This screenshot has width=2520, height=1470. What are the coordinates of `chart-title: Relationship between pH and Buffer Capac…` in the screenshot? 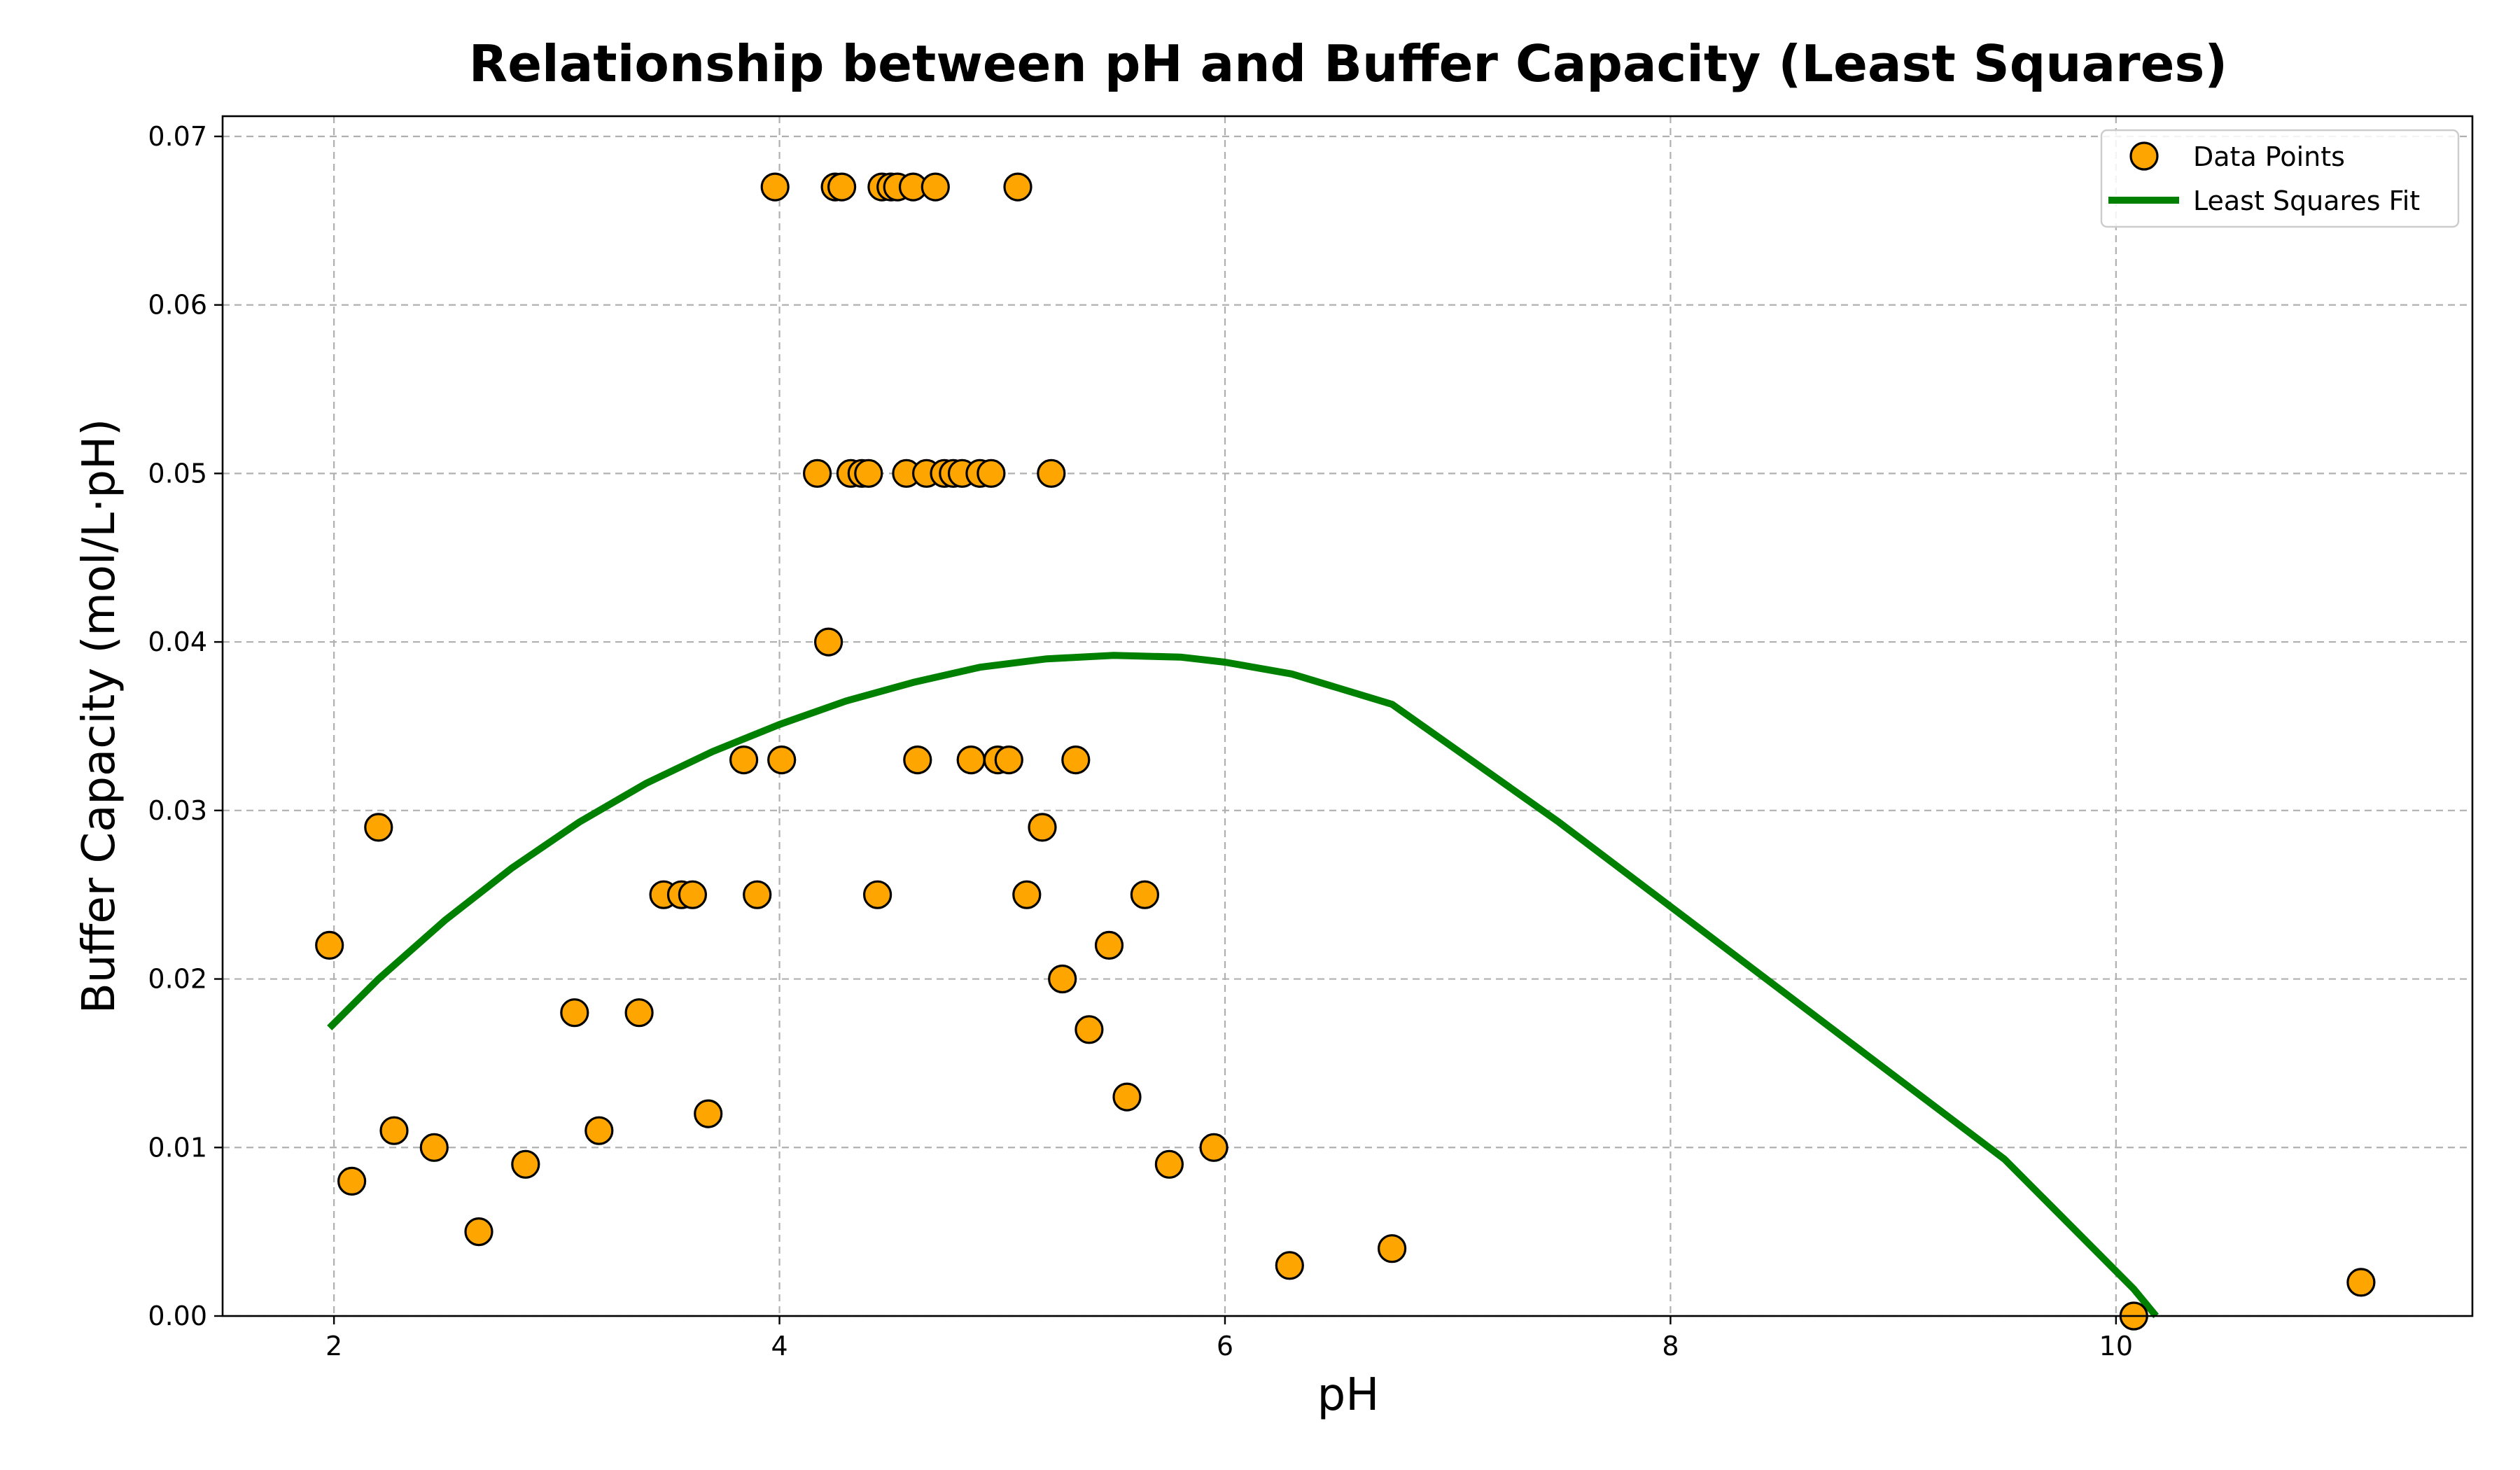 It's located at (1348, 63).